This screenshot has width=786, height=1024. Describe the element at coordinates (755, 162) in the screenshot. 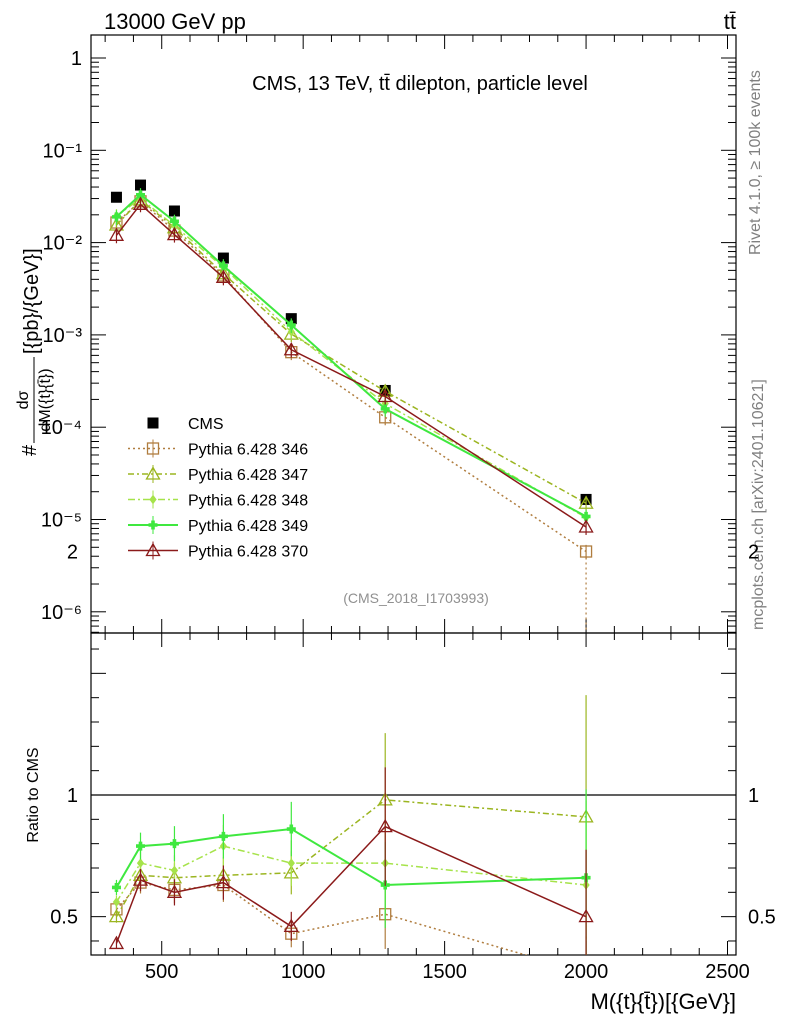

I see `rivet-version-label: Rivet 4.1.0, ≥ 100k events` at that location.